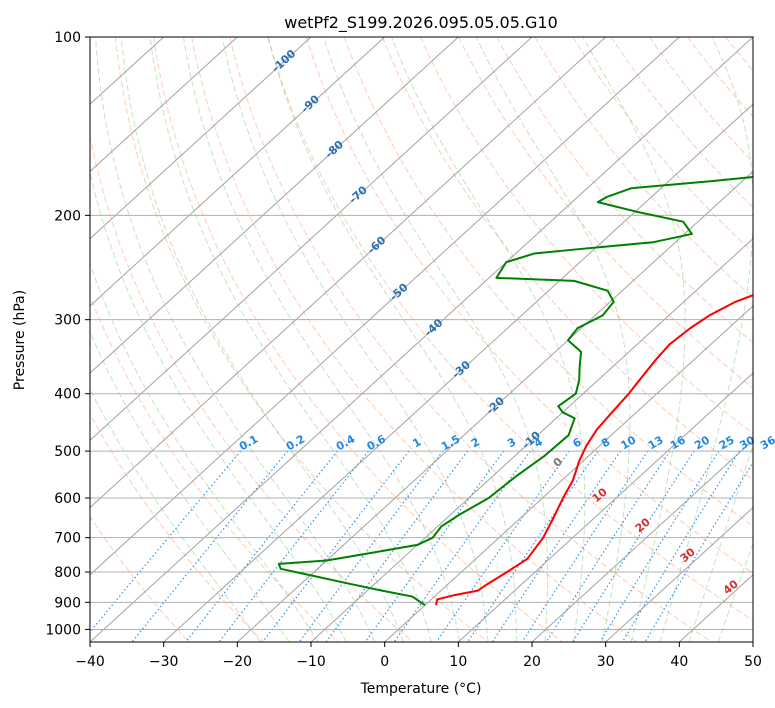 Image resolution: width=775 pixels, height=708 pixels. I want to click on y-tick-label: 300, so click(67, 321).